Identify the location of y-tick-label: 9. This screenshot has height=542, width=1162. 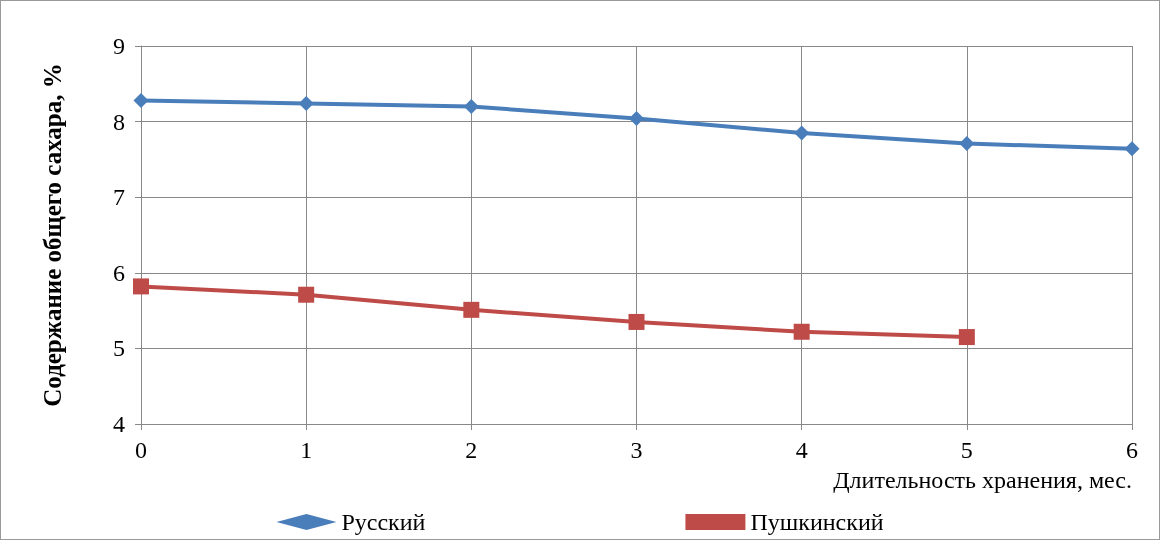
(119, 46).